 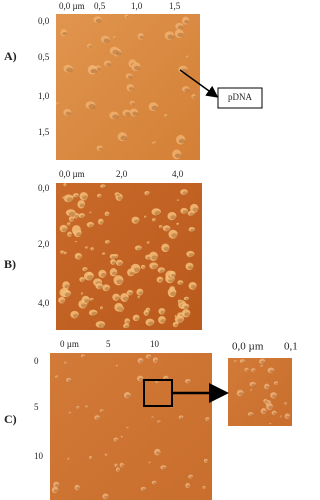 I want to click on x-tick-label: 10, so click(x=155, y=344).